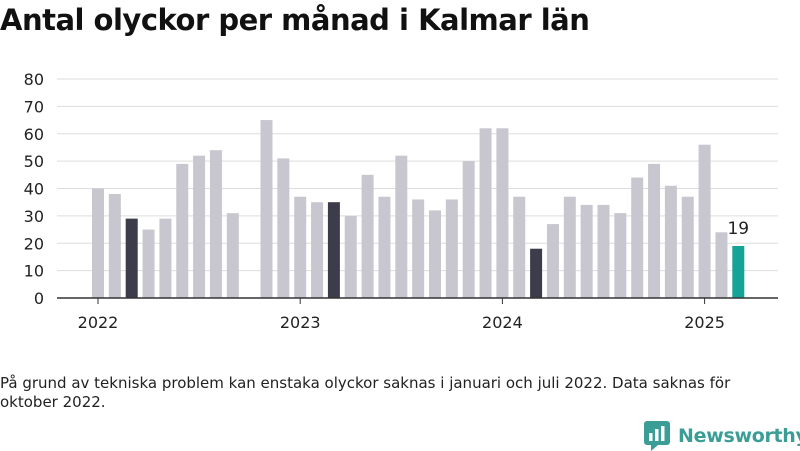  Describe the element at coordinates (704, 322) in the screenshot. I see `x-tick-label: 2025` at that location.